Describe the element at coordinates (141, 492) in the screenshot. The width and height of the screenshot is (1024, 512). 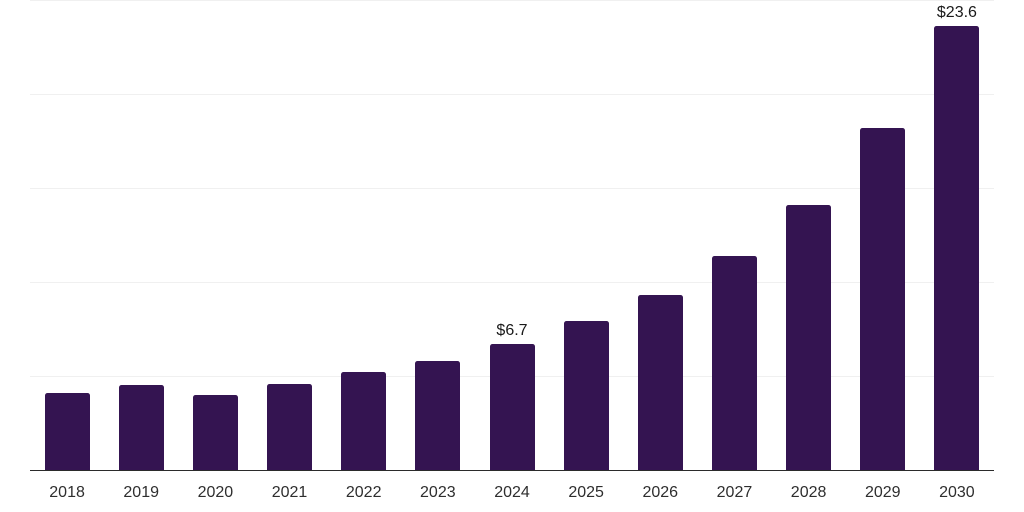
I see `x-tick-label-2019: 2019` at that location.